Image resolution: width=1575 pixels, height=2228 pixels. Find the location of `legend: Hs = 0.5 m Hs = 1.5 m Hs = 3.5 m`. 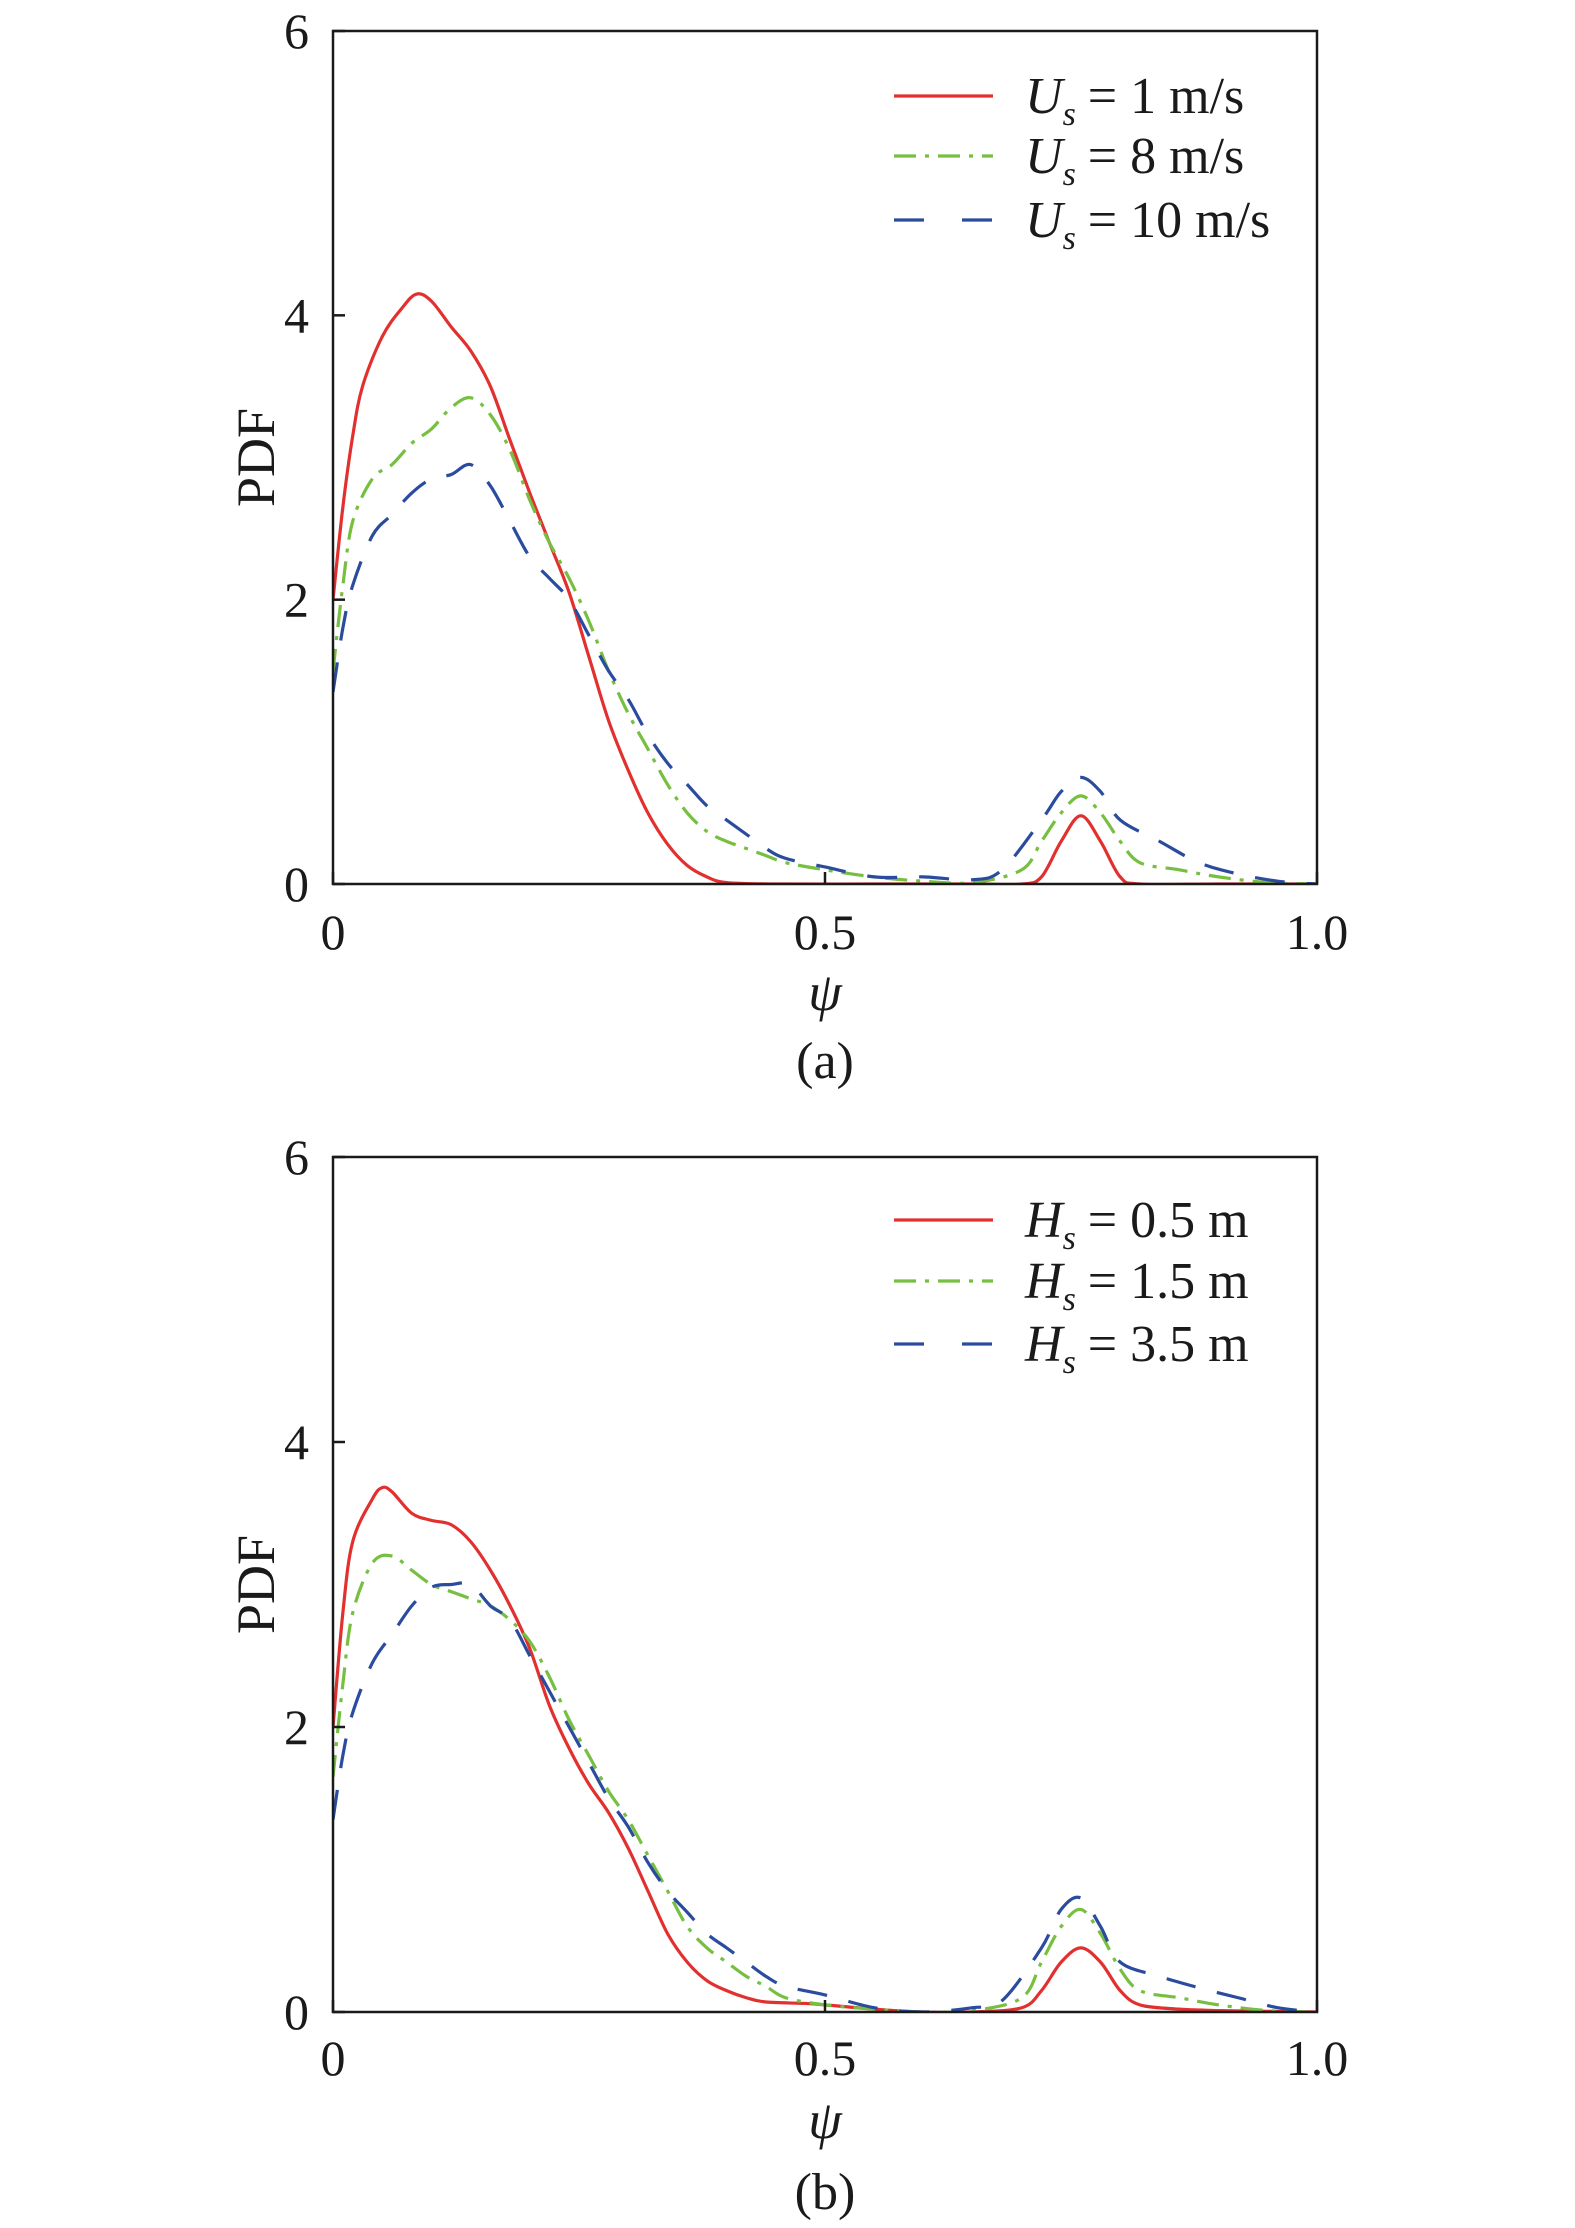

legend: Hs = 0.5 m Hs = 1.5 m Hs = 3.5 m is located at coordinates (1071, 1286).